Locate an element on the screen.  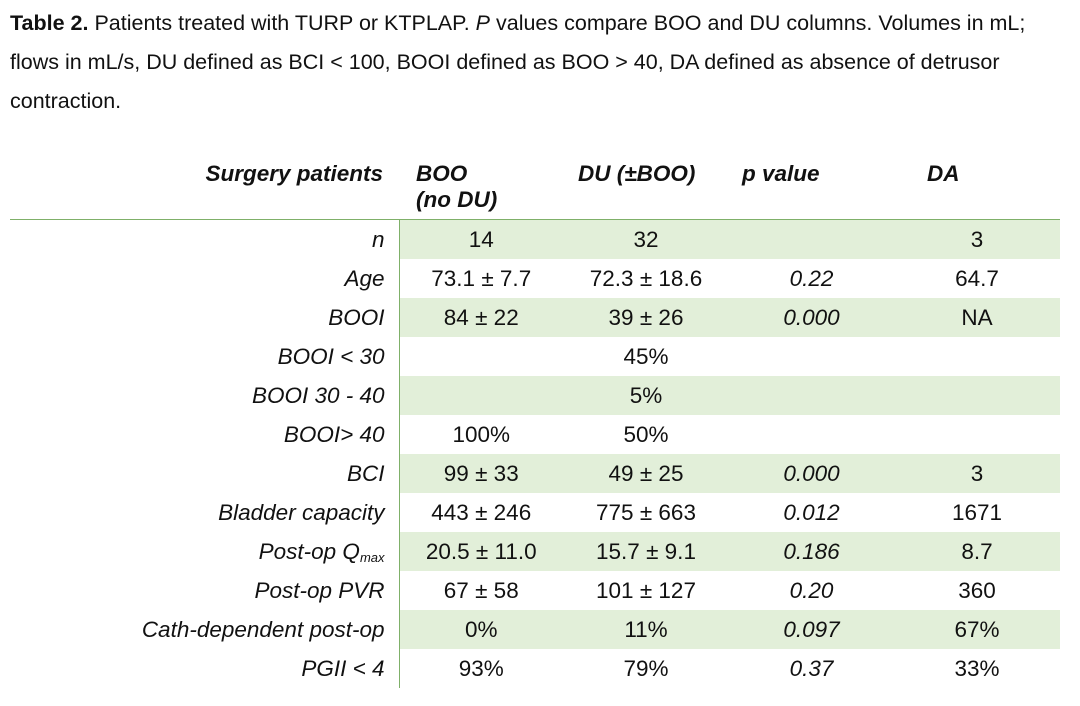
row-label-subscript: max is located at coordinates (372, 557).